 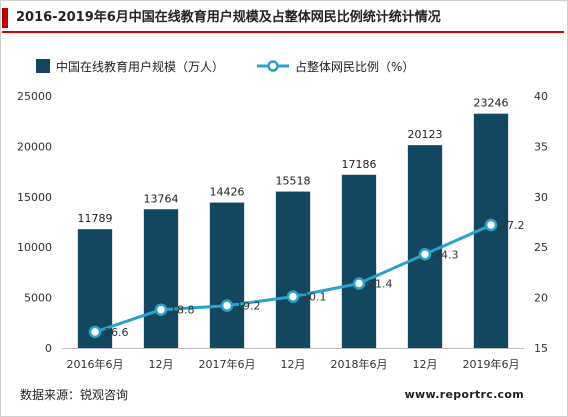 What do you see at coordinates (161, 198) in the screenshot?
I see `bar-value-label: 13764` at bounding box center [161, 198].